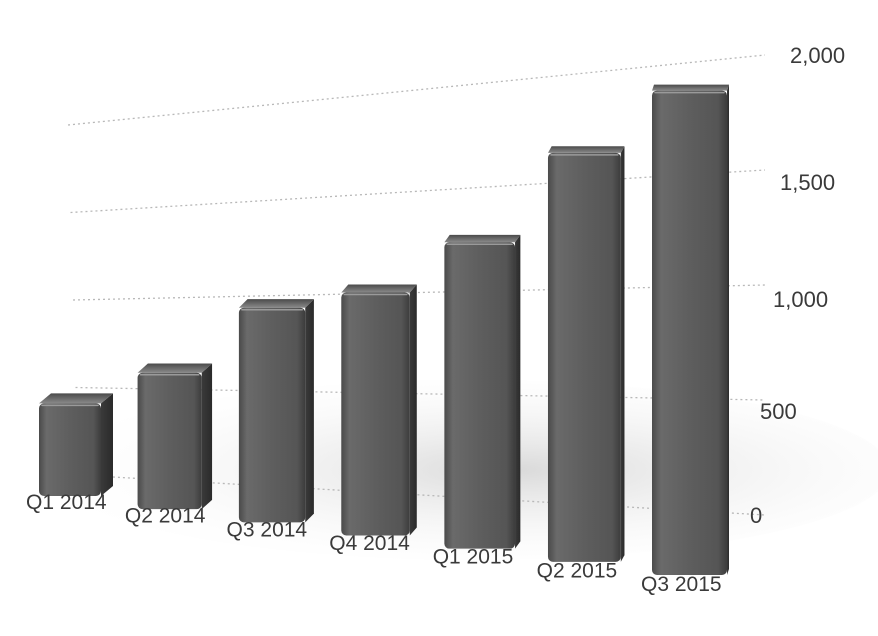  Describe the element at coordinates (369, 543) in the screenshot. I see `x-tick-label: Q4 2014` at that location.